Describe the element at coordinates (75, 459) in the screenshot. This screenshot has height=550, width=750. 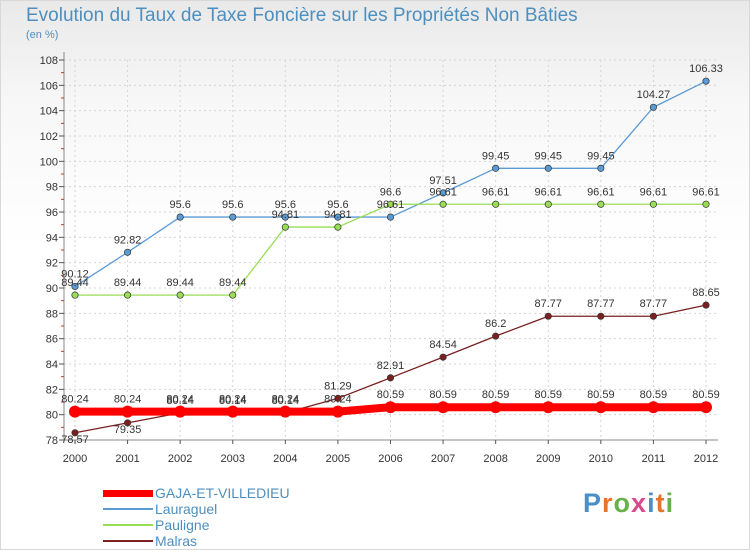
I see `x-tick-label: 2000` at that location.